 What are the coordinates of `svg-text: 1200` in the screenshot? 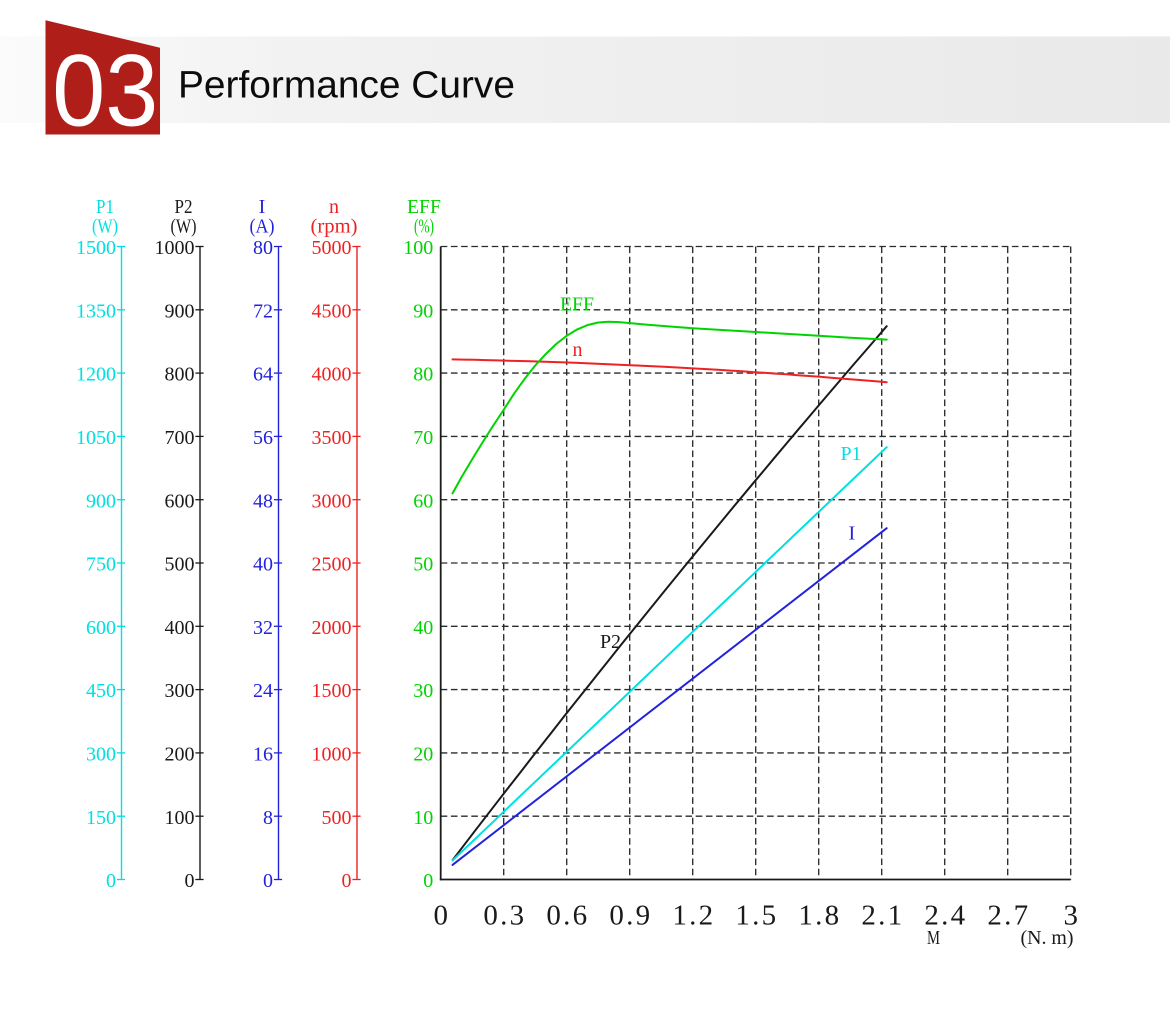 It's located at (96, 375).